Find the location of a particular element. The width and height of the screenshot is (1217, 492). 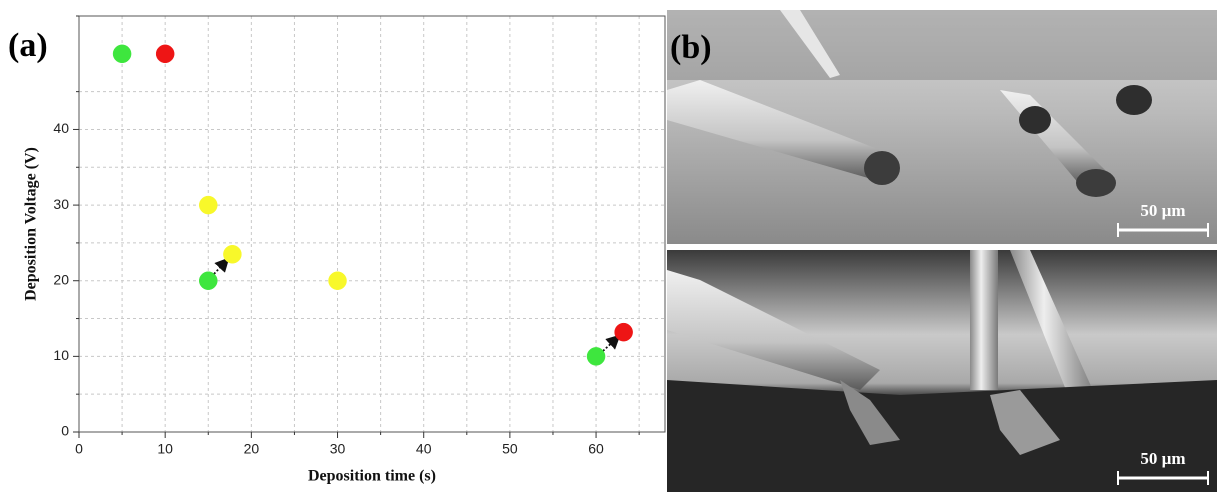

x-axis-title: Deposition time (s) is located at coordinates (372, 476).